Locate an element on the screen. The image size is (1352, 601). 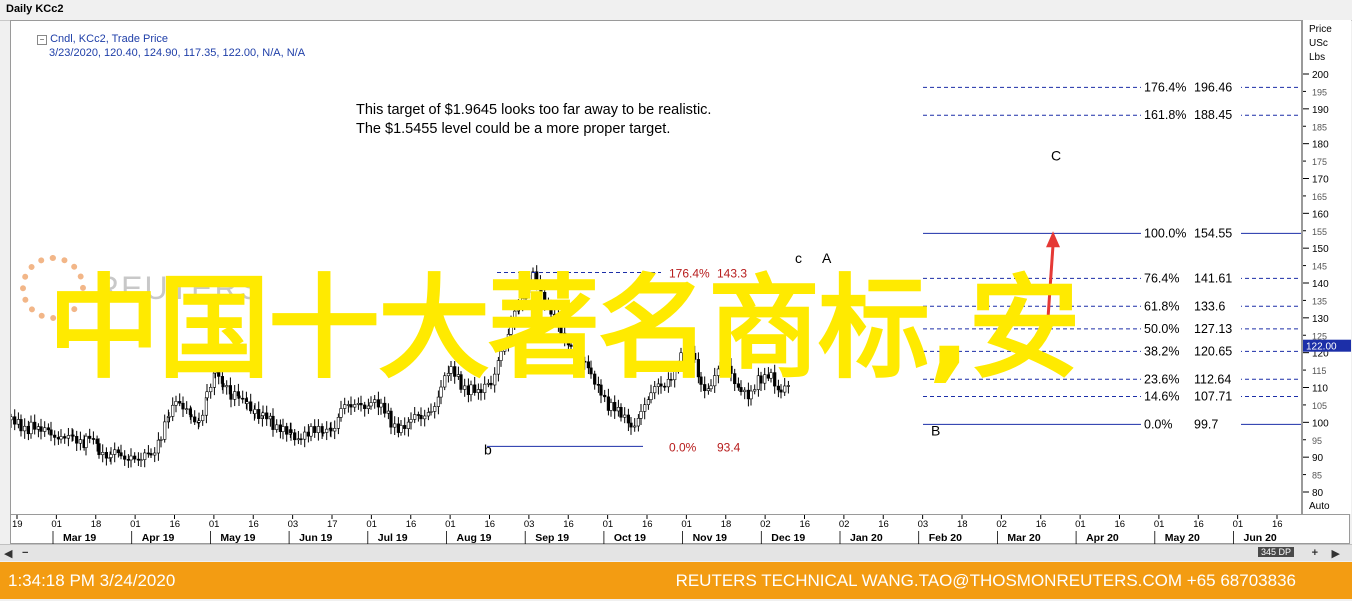
chart-scrollbar: ◀ − 345 DP + ▶ is located at coordinates (676, 552).